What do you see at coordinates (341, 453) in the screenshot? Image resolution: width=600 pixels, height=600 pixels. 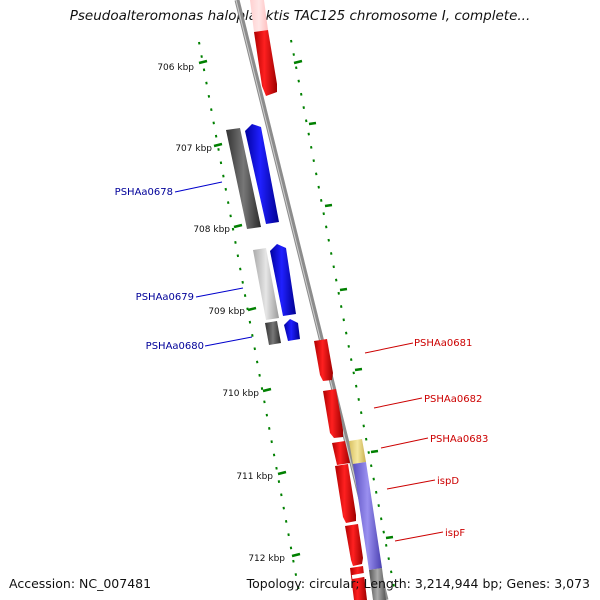 I see `cds-PSHAa0683` at bounding box center [341, 453].